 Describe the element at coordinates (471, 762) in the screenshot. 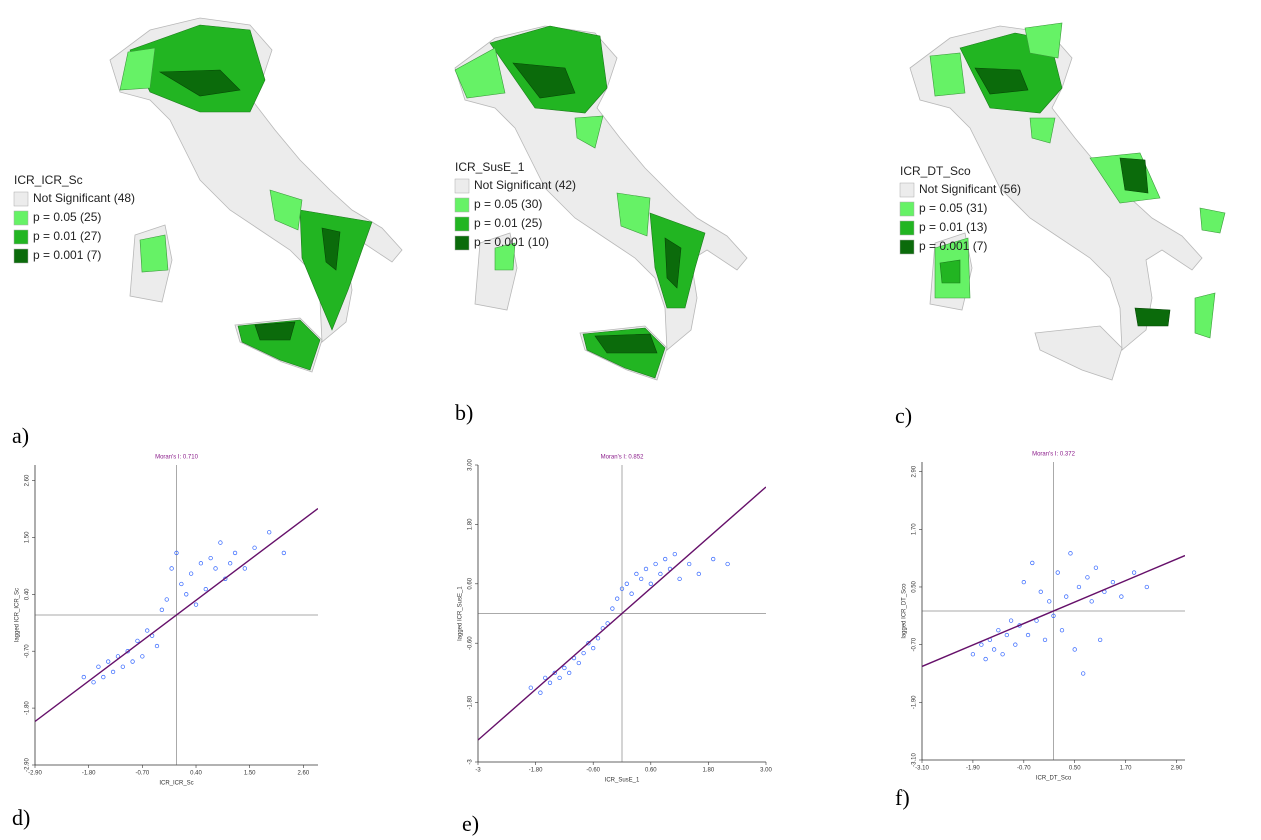

I see `y-tick-label: -3` at that location.